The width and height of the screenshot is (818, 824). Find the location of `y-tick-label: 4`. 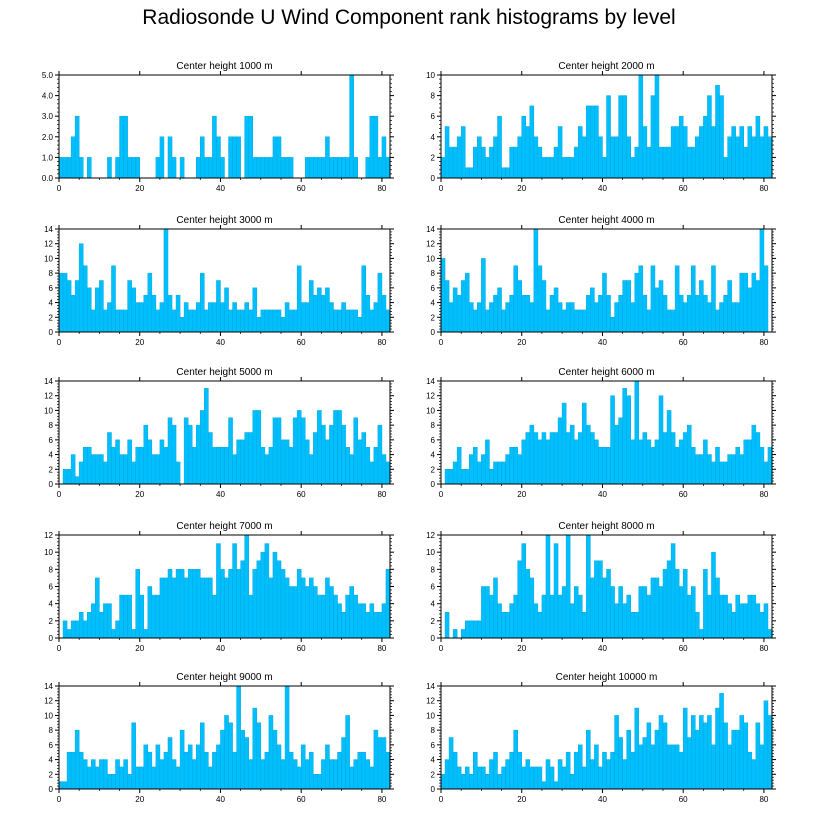

y-tick-label: 4 is located at coordinates (433, 604).